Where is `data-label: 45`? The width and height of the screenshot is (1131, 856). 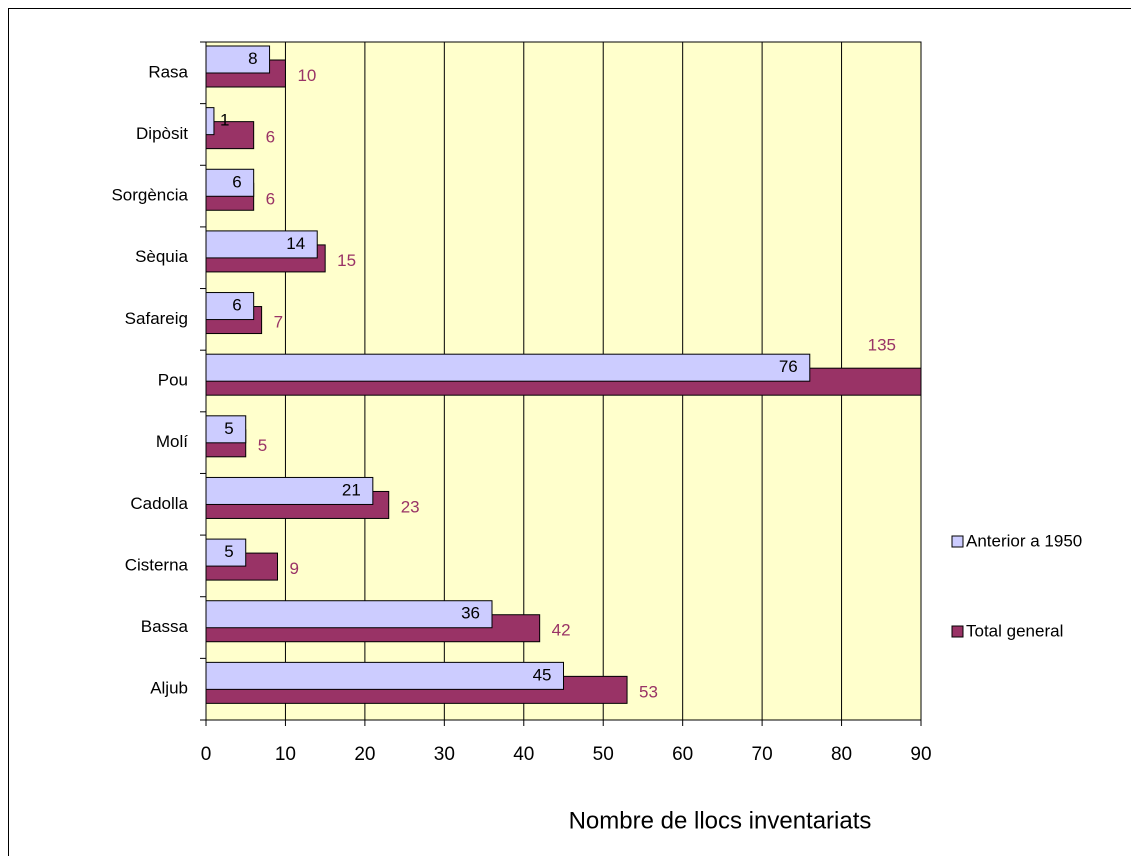
data-label: 45 is located at coordinates (542, 674).